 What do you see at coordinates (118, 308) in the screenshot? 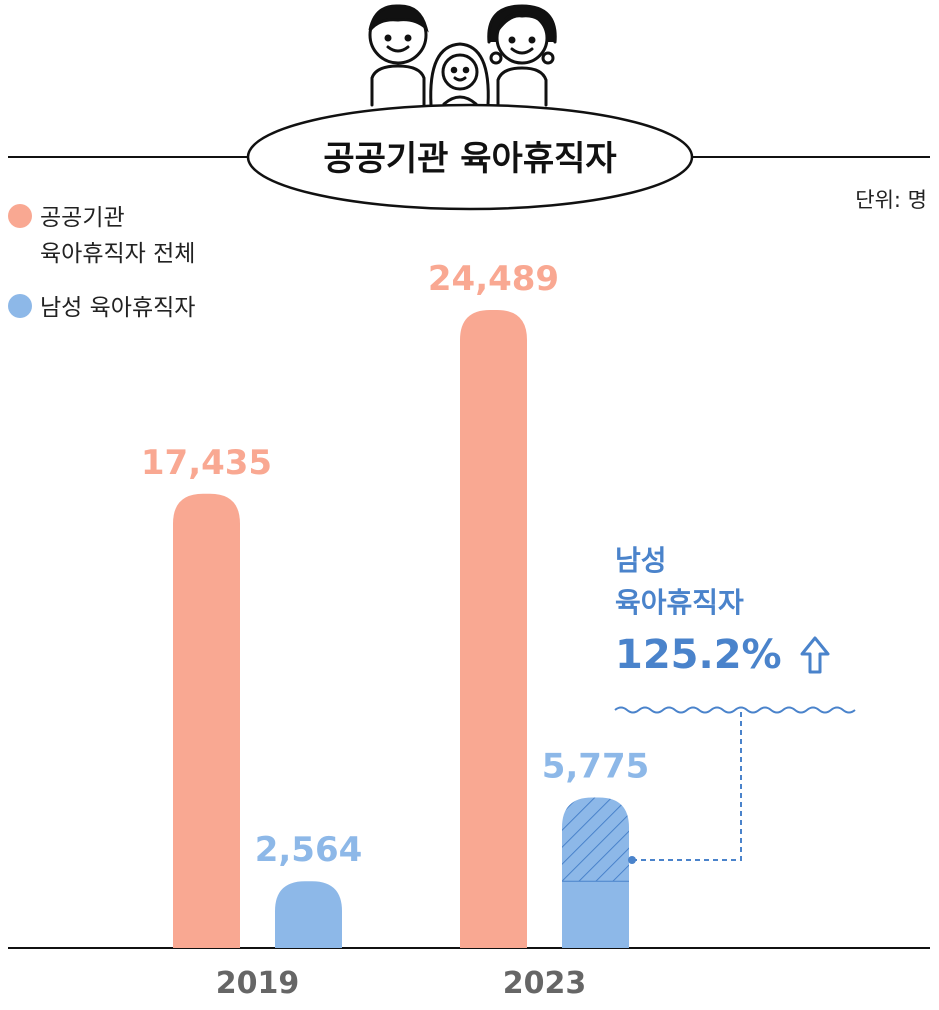
I see `legend-label-male: 남성 육아휴직자` at bounding box center [118, 308].